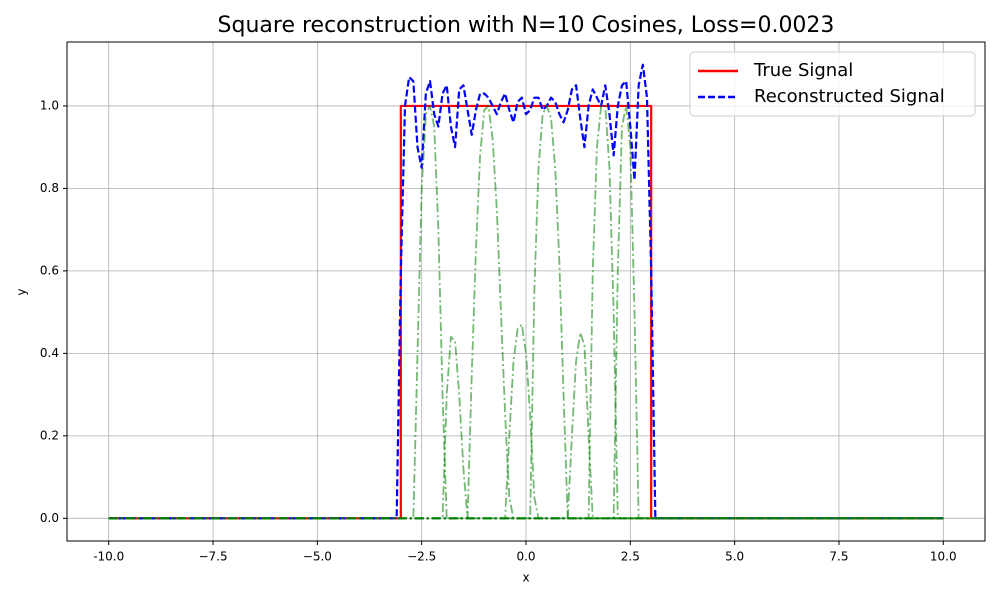 The width and height of the screenshot is (1000, 600). I want to click on x-tick-label: 10.0, so click(943, 557).